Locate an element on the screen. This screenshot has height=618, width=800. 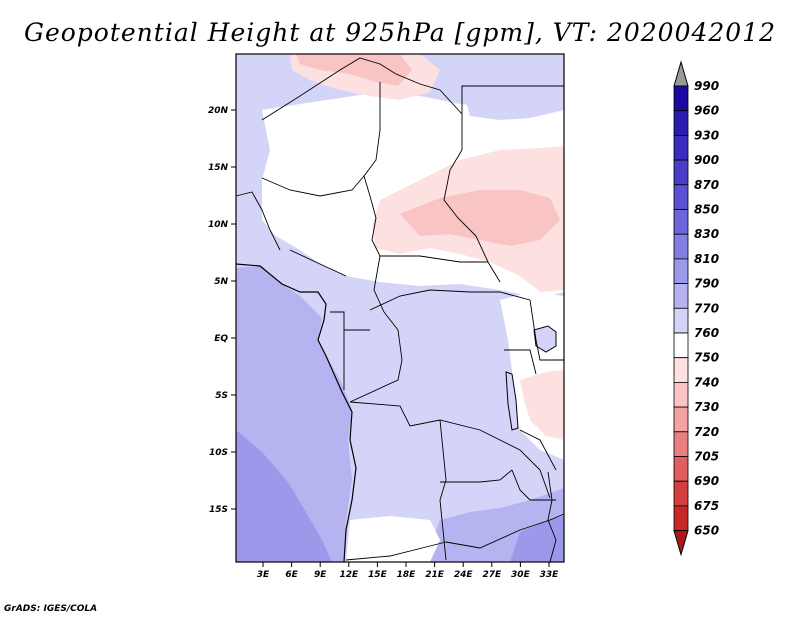
field-pink-center2 is located at coordinates (480, 218).